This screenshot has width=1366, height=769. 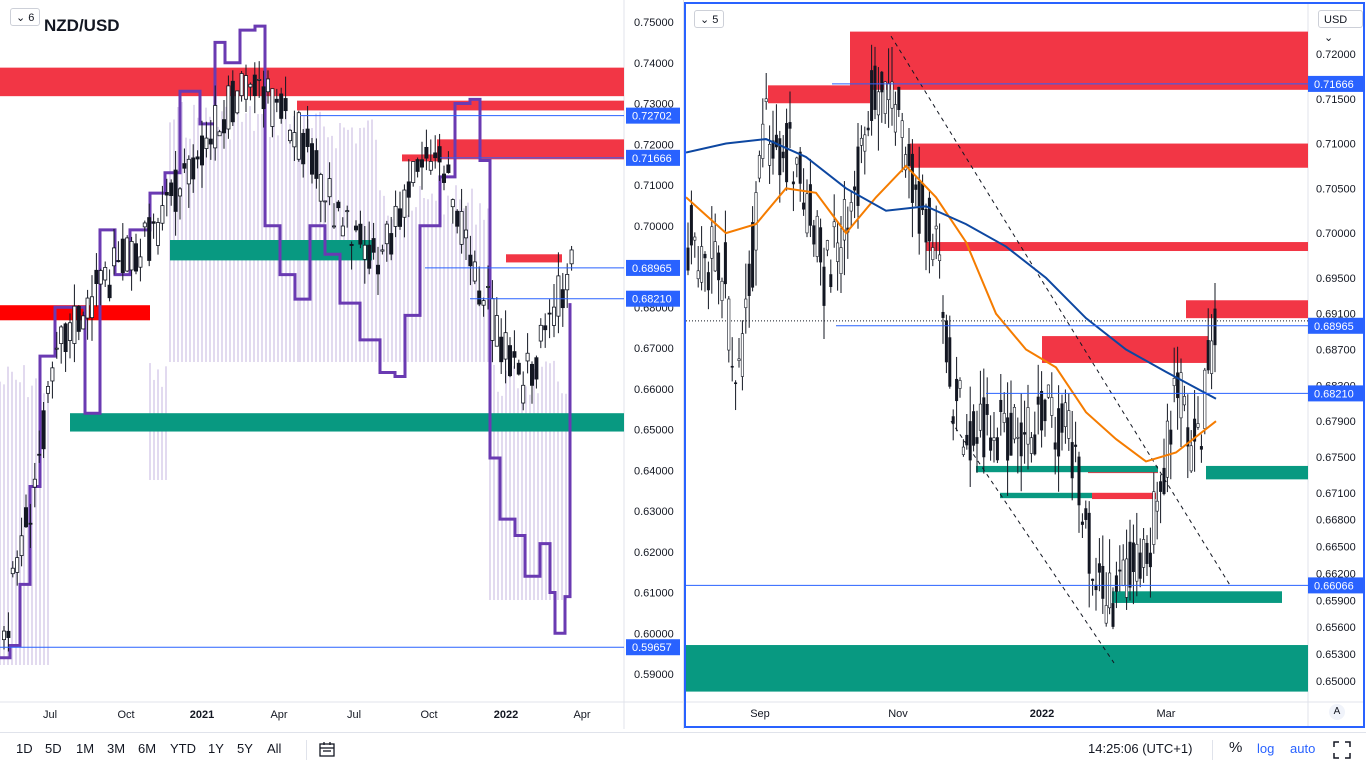 I want to click on time-axis-tick: Sep, so click(x=760, y=714).